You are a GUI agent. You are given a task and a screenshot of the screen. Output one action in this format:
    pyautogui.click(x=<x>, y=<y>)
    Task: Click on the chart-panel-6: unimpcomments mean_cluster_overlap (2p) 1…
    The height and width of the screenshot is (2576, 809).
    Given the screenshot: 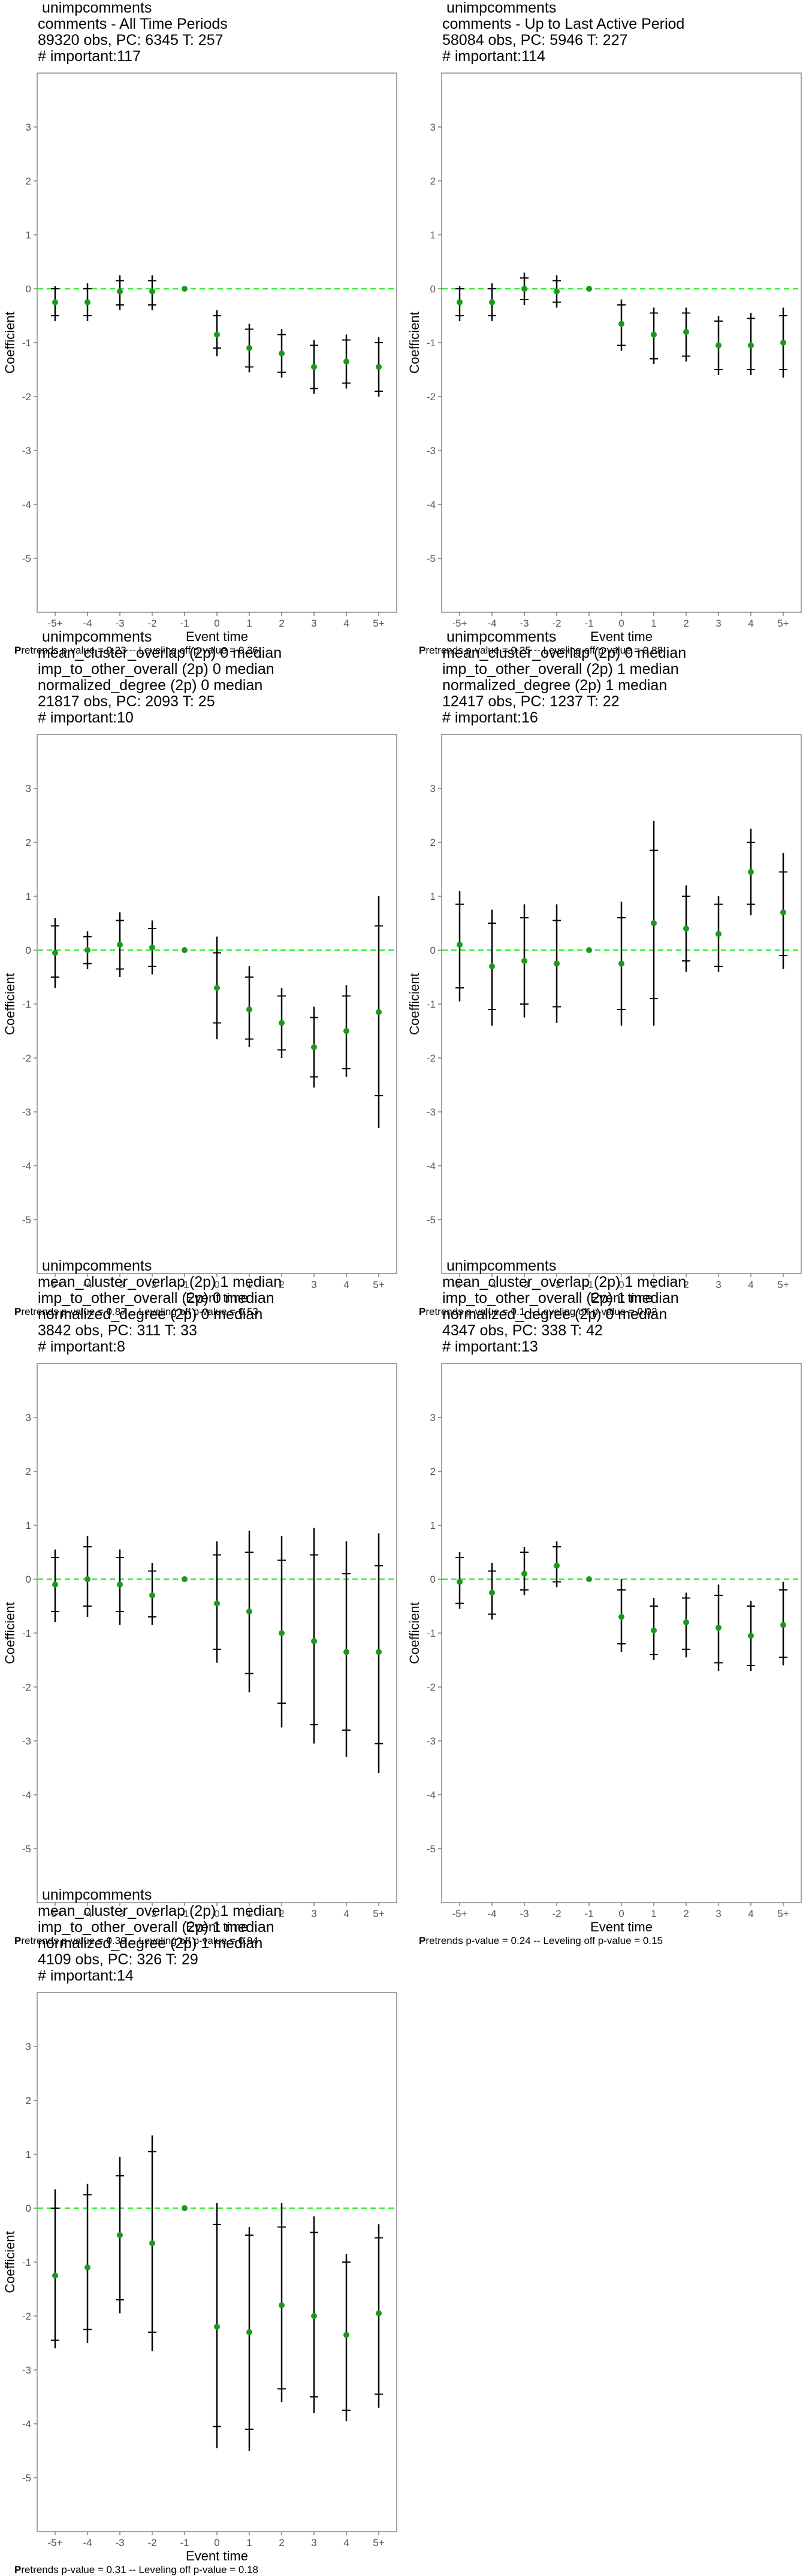 What is the action you would take?
    pyautogui.click(x=606, y=1601)
    